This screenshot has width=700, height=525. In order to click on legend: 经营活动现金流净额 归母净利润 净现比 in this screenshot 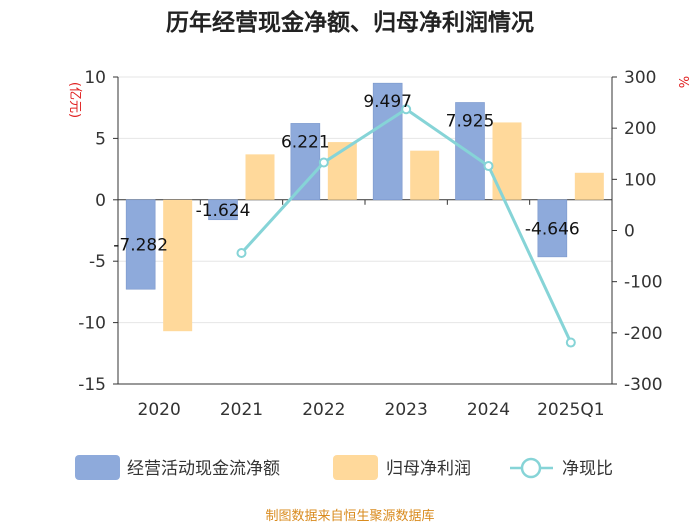, I will do `click(344, 467)`.